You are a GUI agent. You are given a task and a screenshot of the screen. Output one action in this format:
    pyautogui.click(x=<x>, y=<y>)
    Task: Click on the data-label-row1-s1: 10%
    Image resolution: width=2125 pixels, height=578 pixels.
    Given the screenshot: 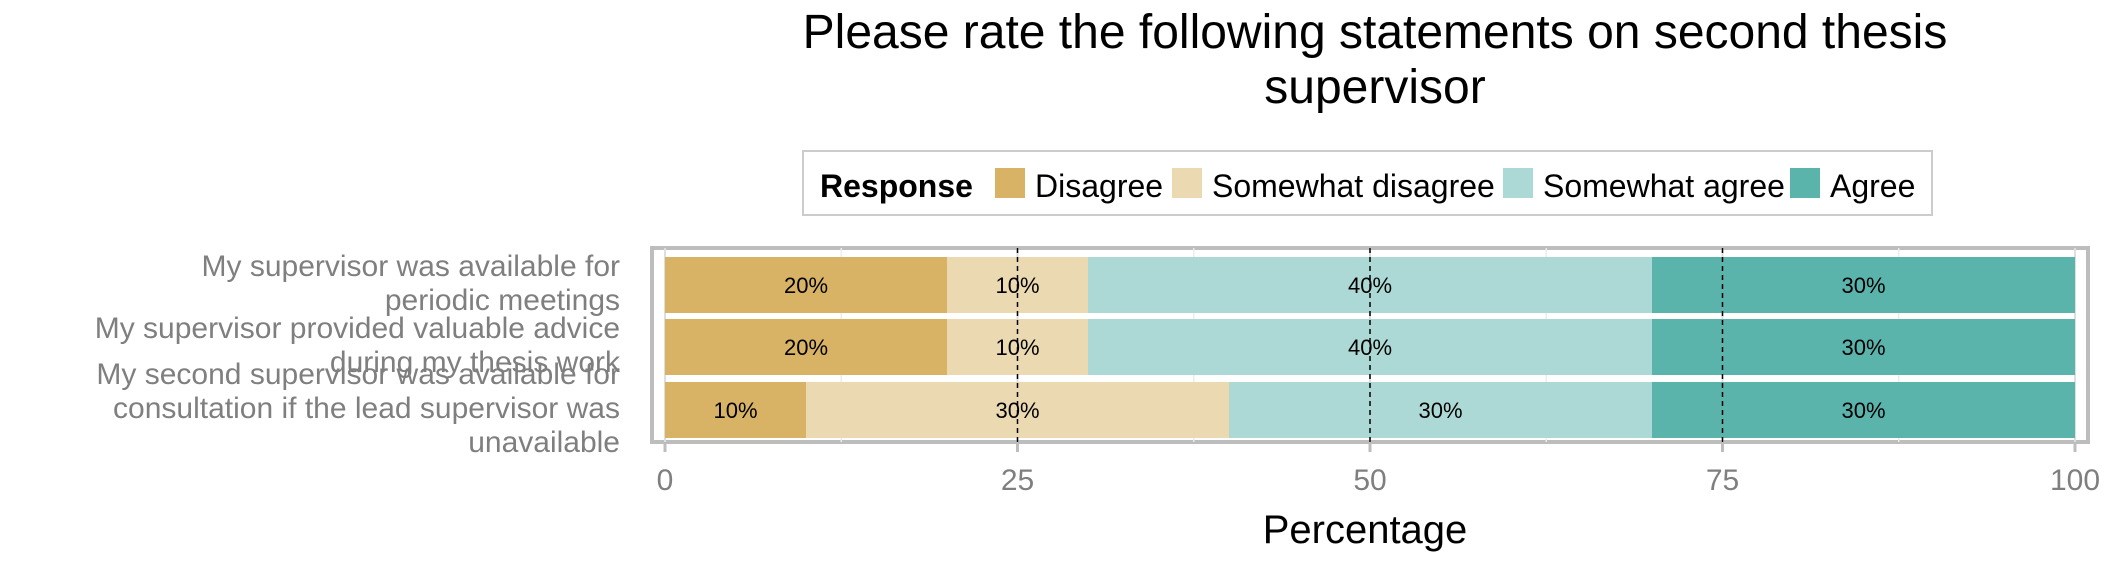 What is the action you would take?
    pyautogui.click(x=1017, y=347)
    